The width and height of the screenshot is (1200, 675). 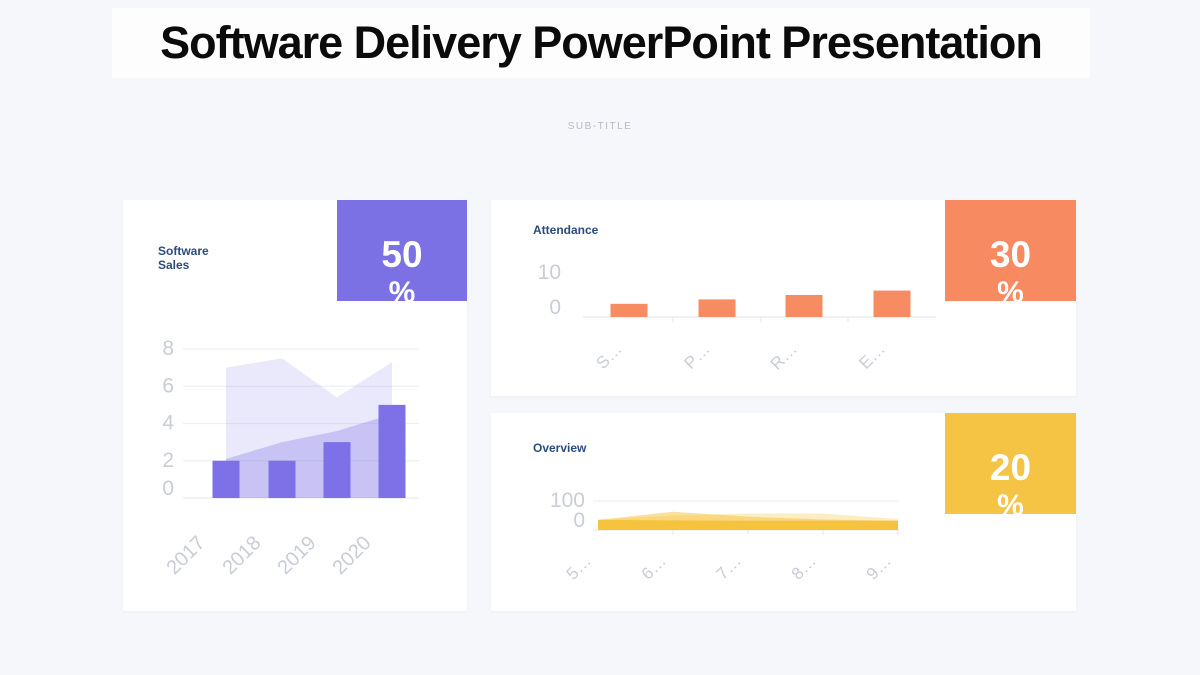 What do you see at coordinates (168, 348) in the screenshot?
I see `svg-text: 8` at bounding box center [168, 348].